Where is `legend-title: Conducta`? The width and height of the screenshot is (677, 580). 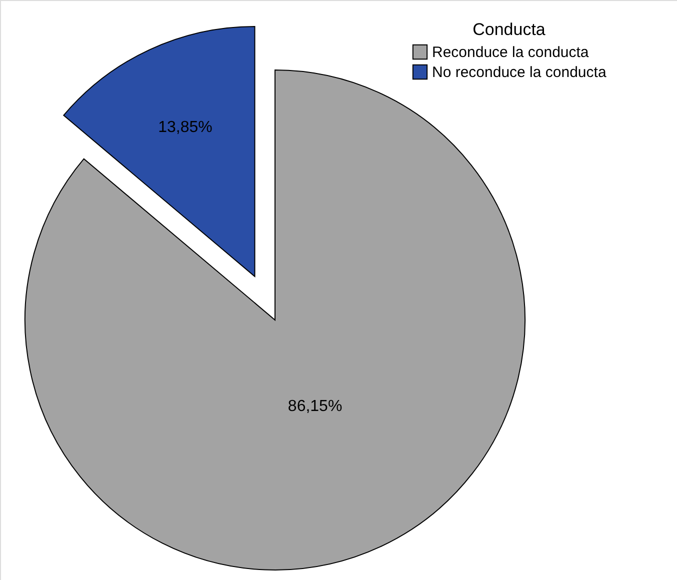 legend-title: Conducta is located at coordinates (509, 29).